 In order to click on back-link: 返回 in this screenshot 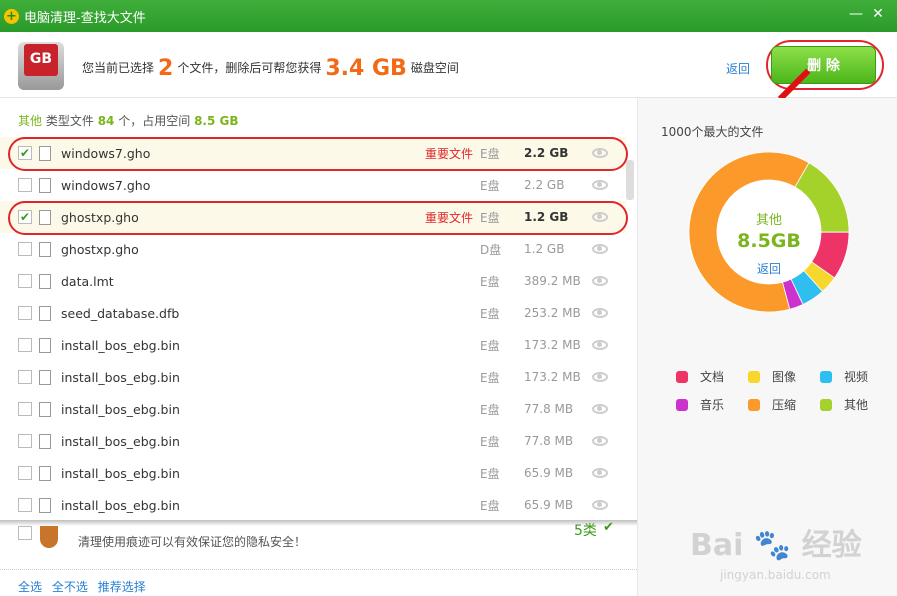, I will do `click(738, 69)`.